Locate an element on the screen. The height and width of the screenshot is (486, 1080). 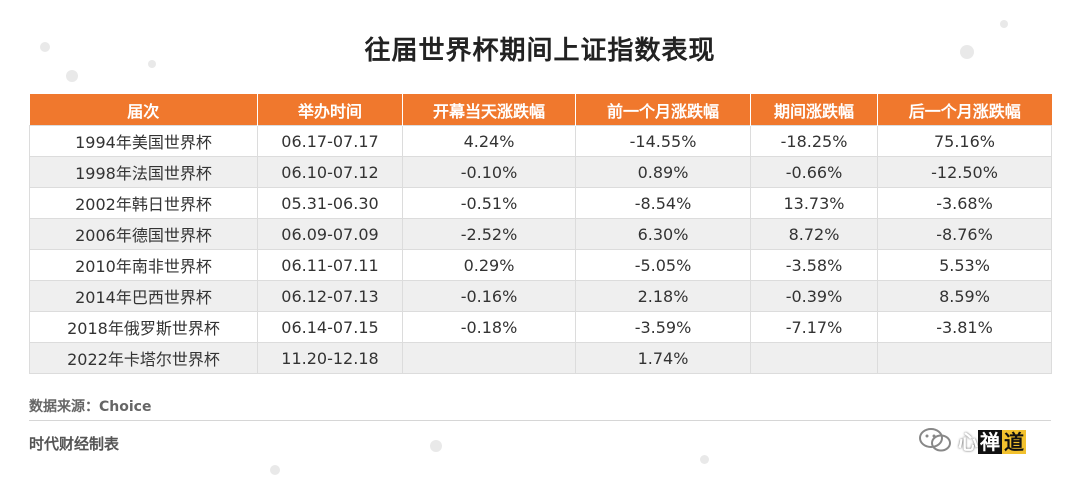
table-cell: -7.17% is located at coordinates (814, 327).